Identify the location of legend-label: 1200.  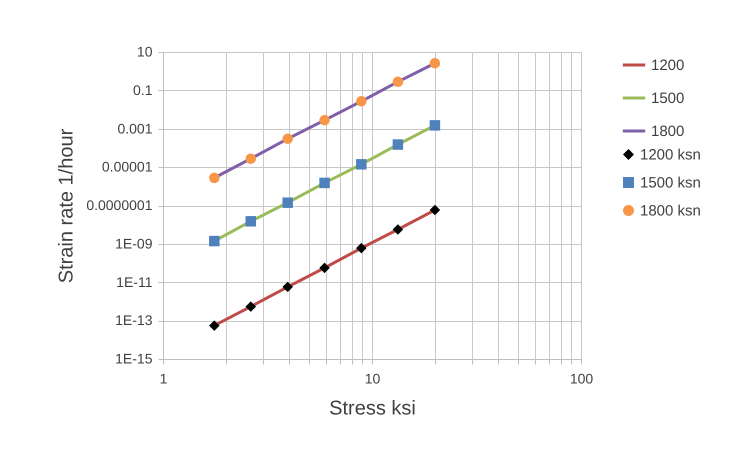
(667, 65).